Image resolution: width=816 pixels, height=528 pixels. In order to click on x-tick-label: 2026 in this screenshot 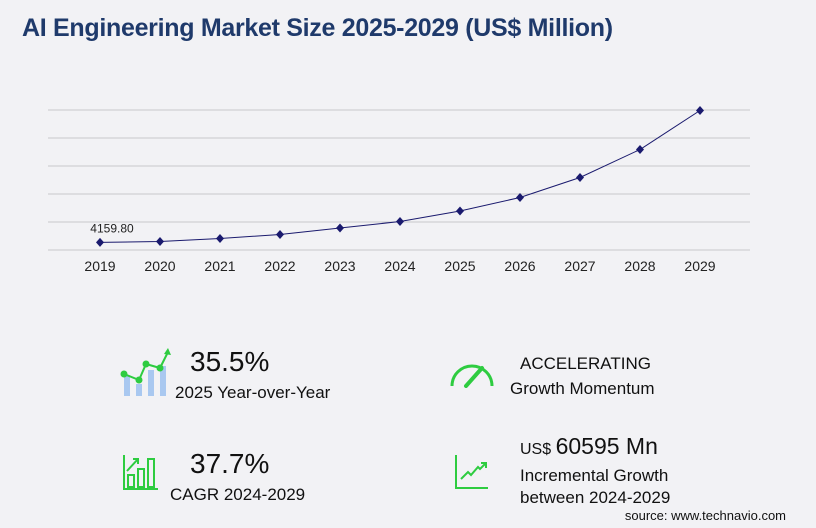, I will do `click(519, 266)`.